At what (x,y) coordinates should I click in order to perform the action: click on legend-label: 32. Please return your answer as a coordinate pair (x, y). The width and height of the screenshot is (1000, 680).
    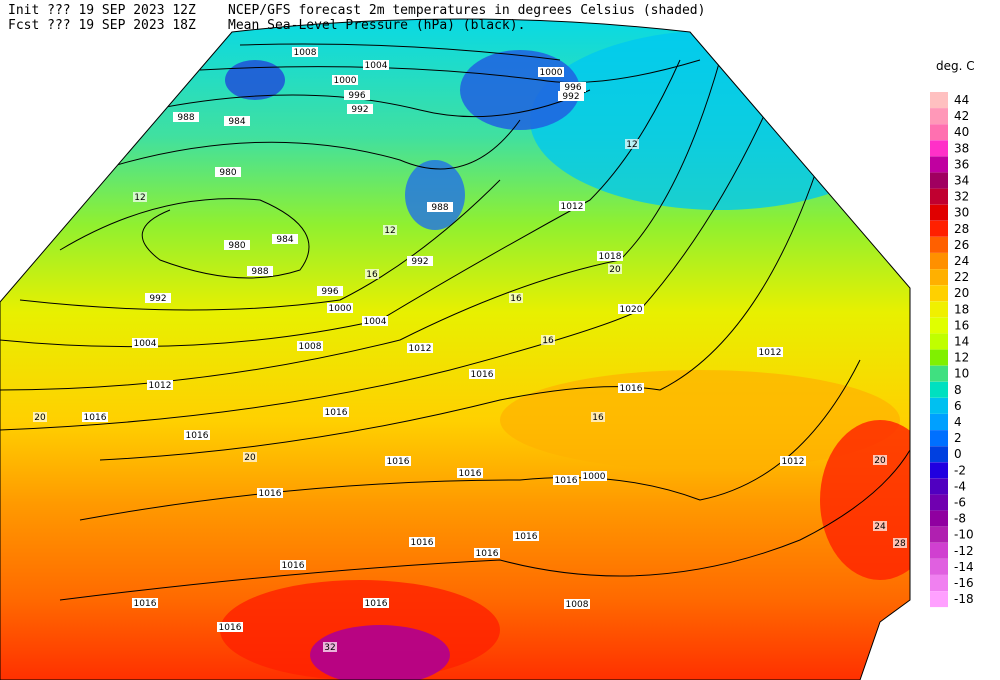
    Looking at the image, I should click on (961, 197).